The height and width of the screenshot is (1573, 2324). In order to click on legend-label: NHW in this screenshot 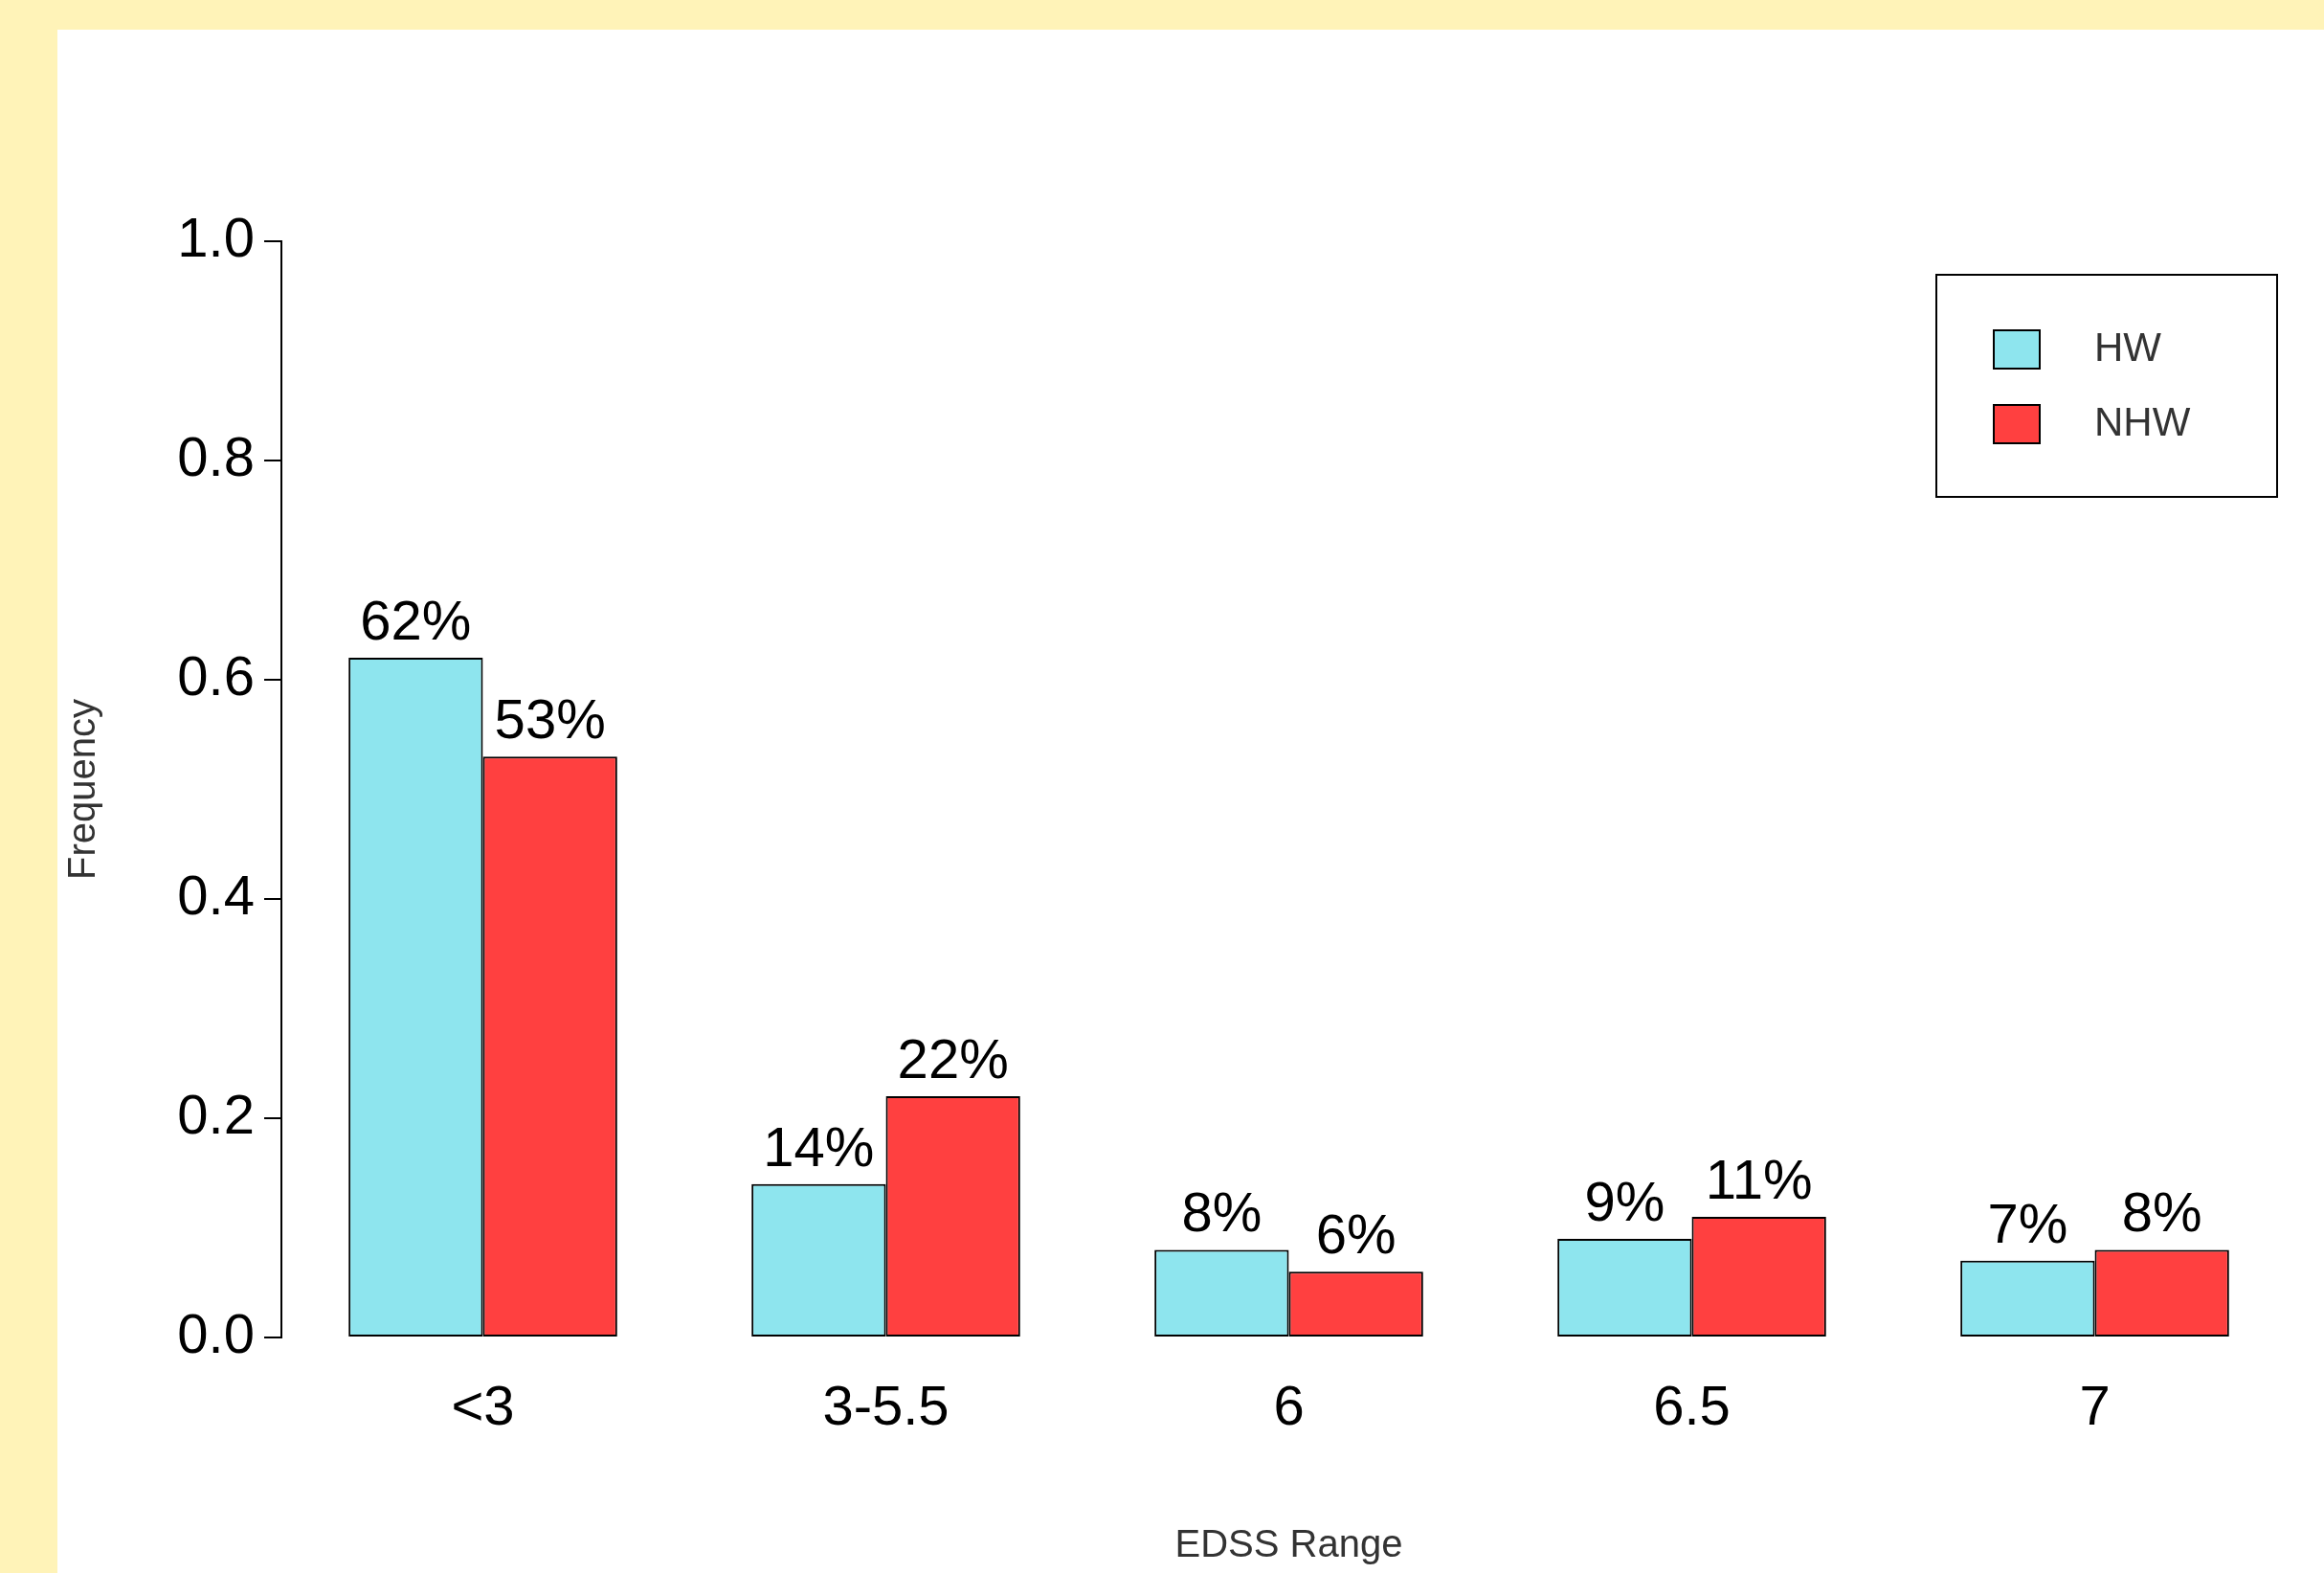, I will do `click(2142, 421)`.